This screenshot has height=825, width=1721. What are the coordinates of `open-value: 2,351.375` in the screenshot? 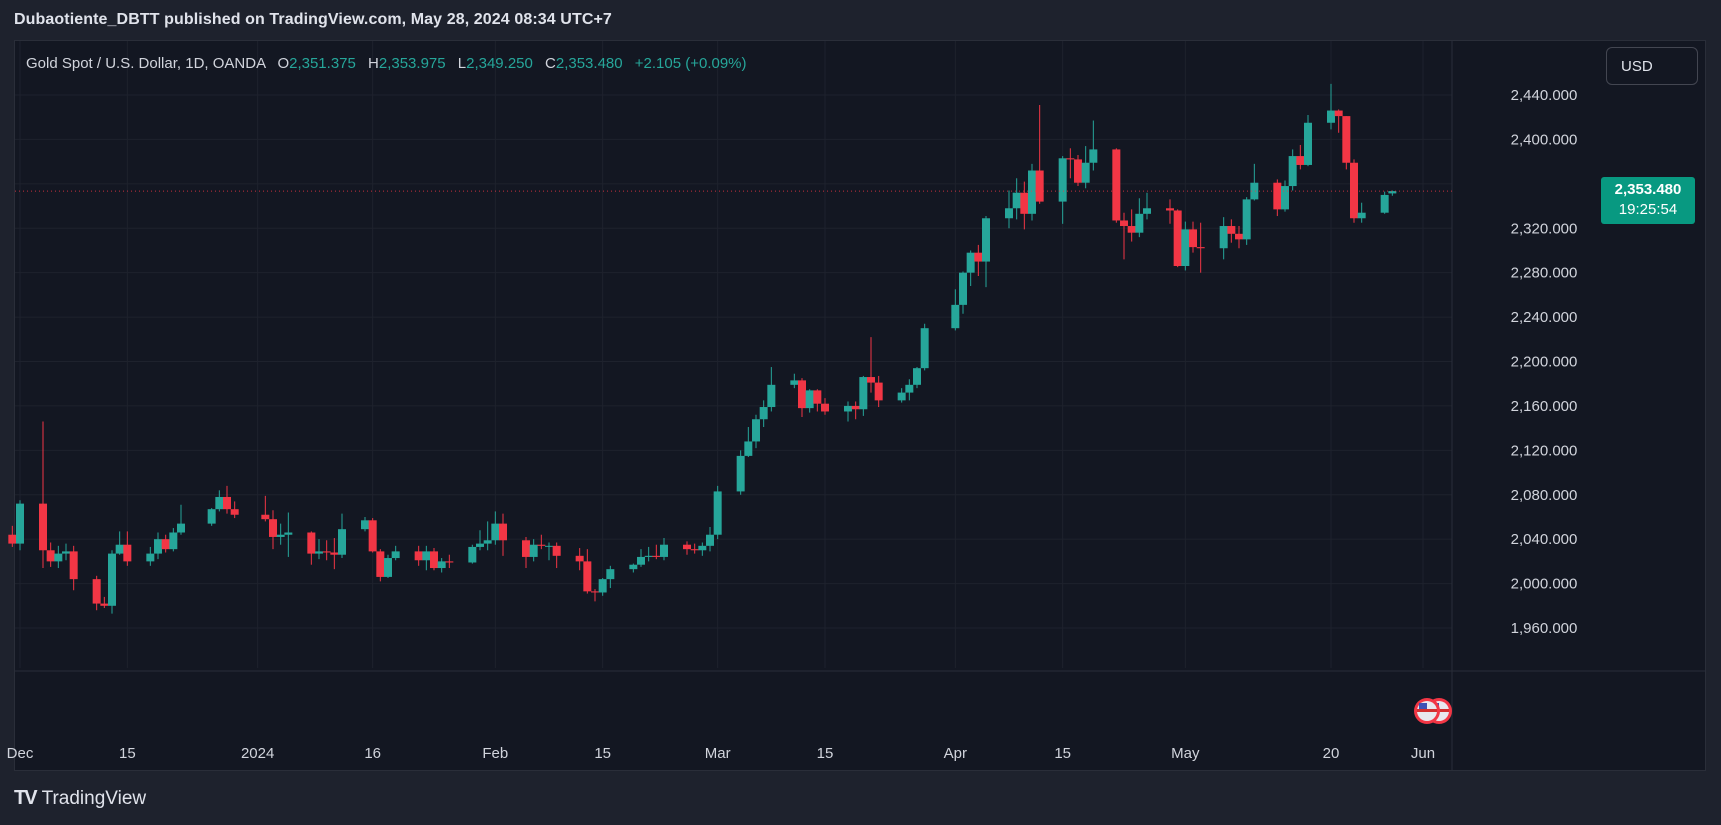 It's located at (322, 63).